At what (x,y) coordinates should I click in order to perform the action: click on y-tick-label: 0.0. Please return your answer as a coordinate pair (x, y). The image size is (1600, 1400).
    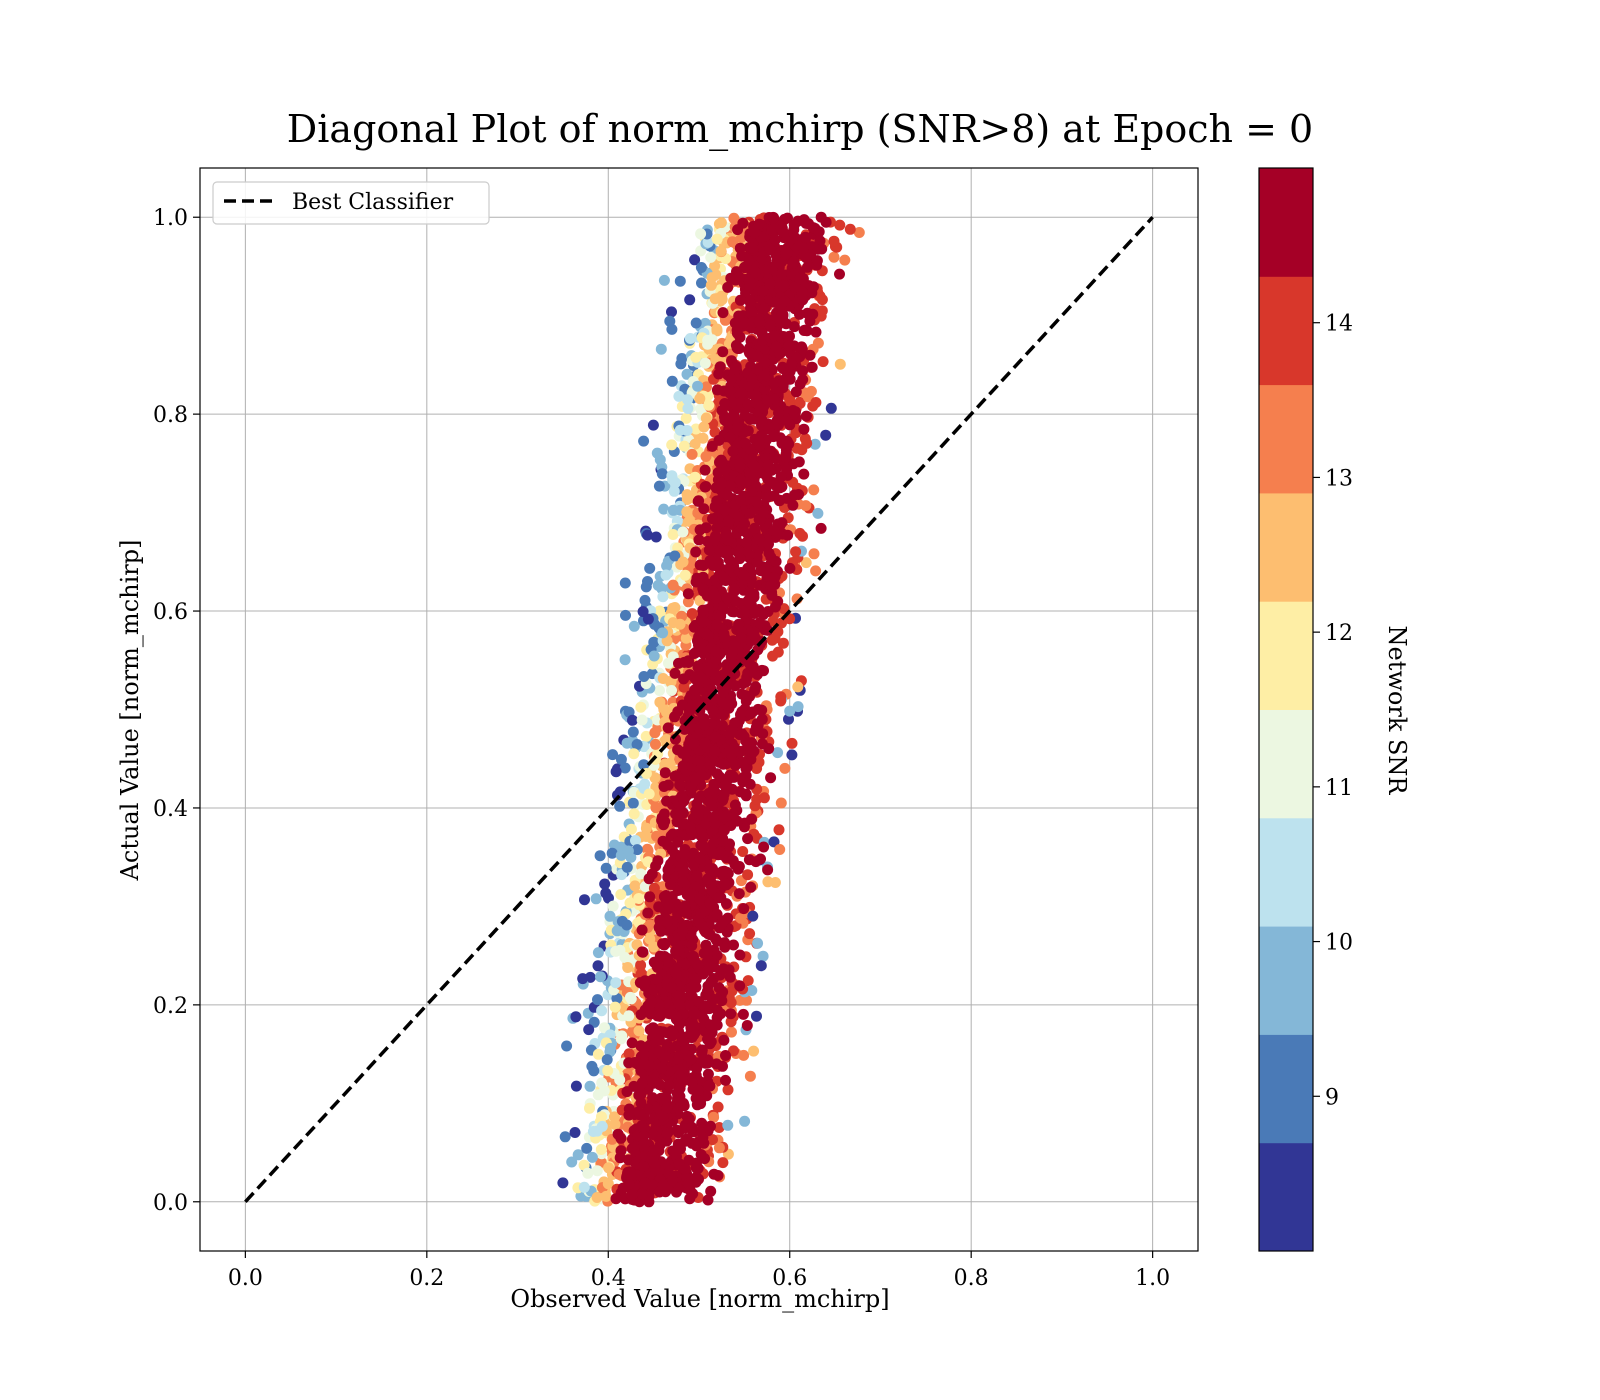
    Looking at the image, I should click on (170, 1203).